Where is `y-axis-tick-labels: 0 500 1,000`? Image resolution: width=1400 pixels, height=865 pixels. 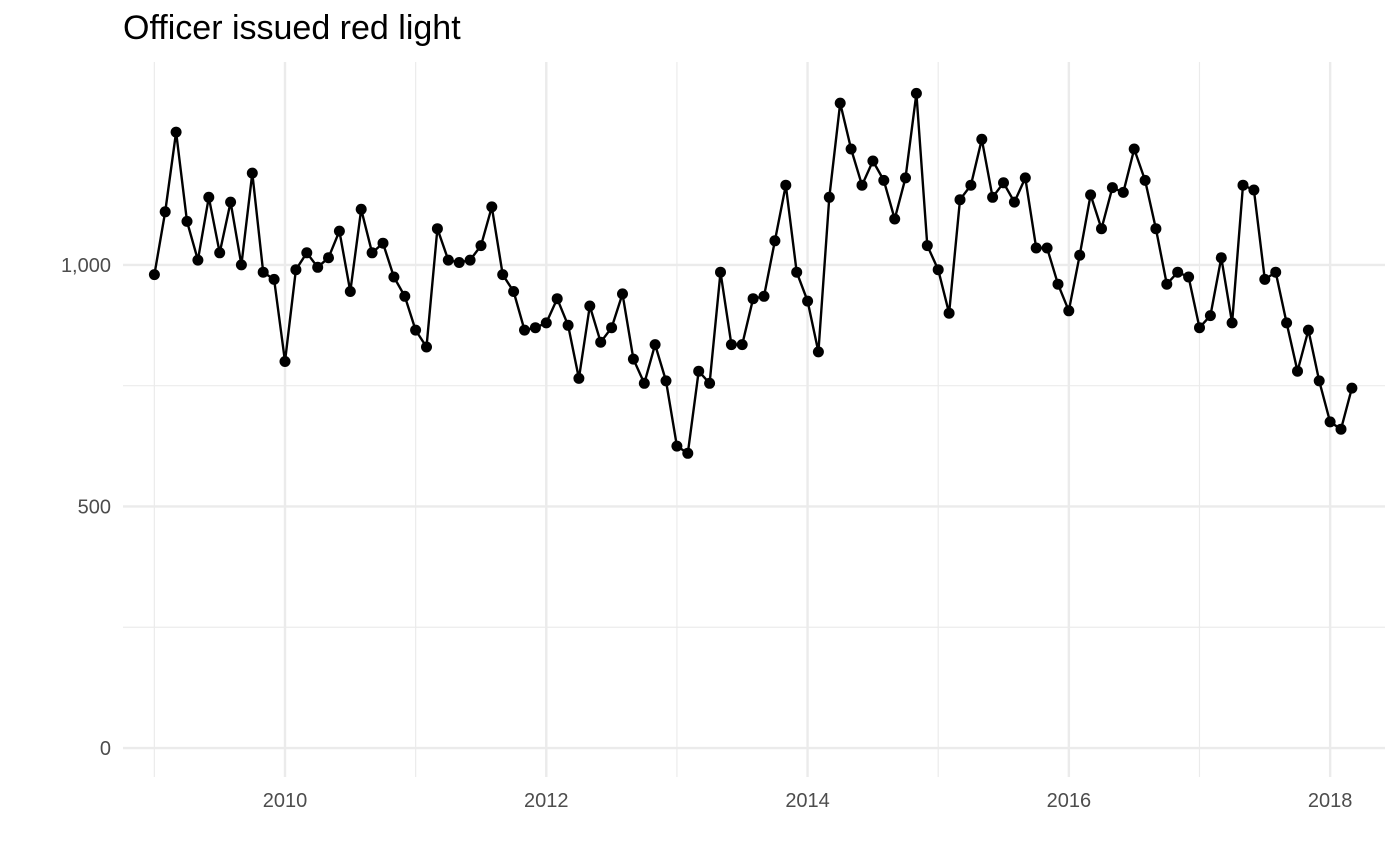 y-axis-tick-labels: 0 500 1,000 is located at coordinates (86, 507).